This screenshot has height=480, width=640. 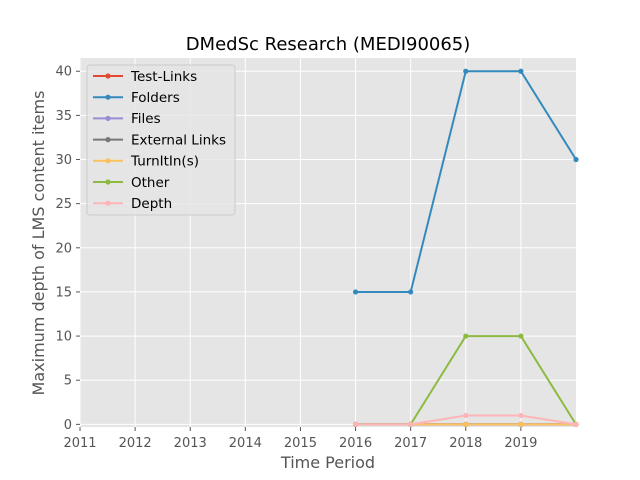 What do you see at coordinates (79, 443) in the screenshot?
I see `x-tick-label: 2011` at bounding box center [79, 443].